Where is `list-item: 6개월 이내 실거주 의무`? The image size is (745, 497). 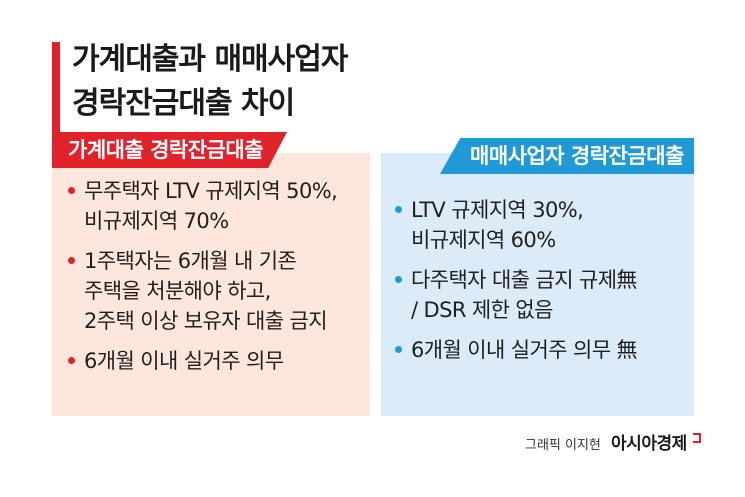 list-item: 6개월 이내 실거주 의무 is located at coordinates (218, 361).